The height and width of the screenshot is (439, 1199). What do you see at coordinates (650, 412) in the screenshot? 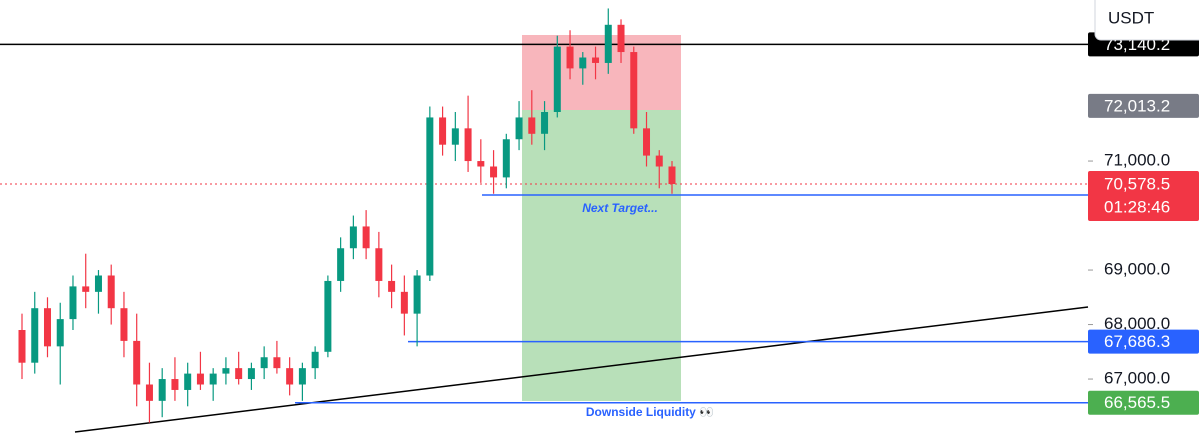
I see `annotation: Downside Liquidity 👀` at bounding box center [650, 412].